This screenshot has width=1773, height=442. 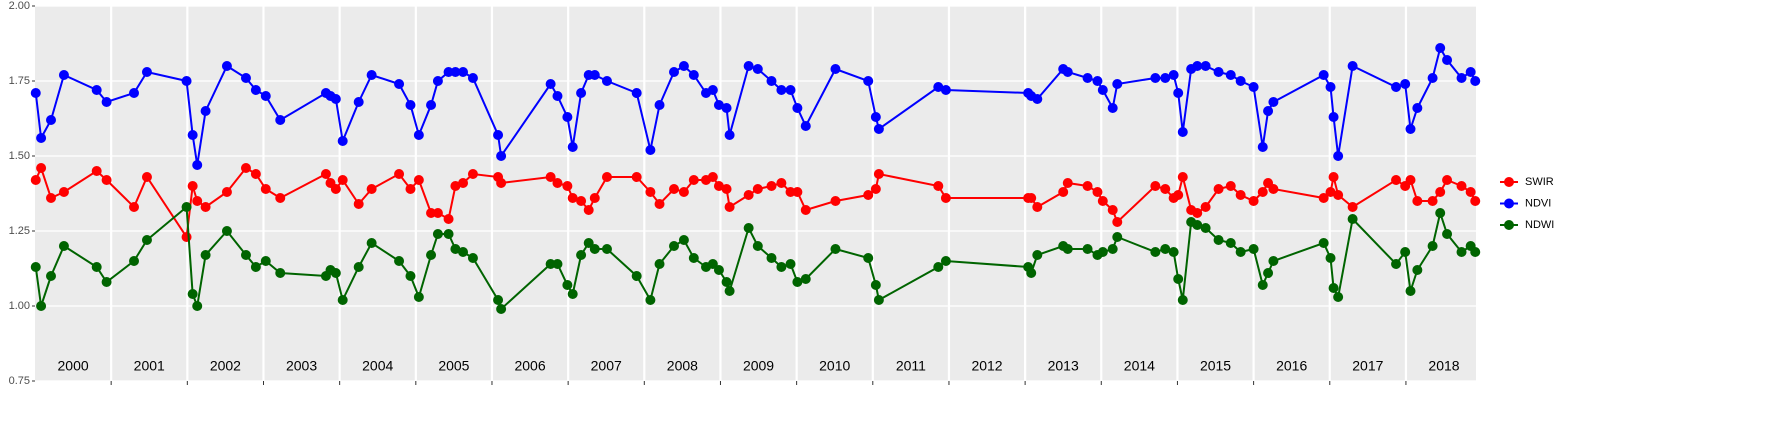 I want to click on year-label: 2005, so click(x=453, y=366).